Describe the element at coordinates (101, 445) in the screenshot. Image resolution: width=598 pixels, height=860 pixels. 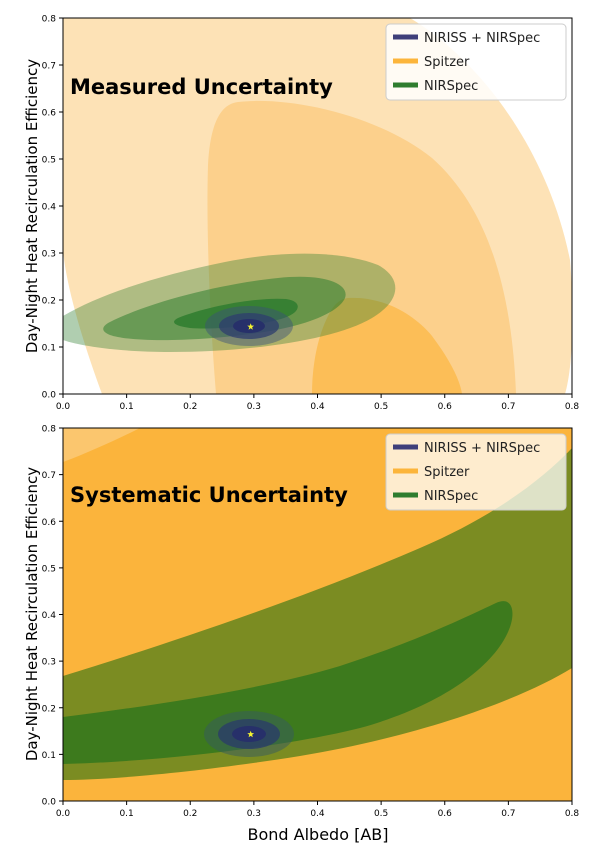
I see `spitzer-contour-corner` at that location.